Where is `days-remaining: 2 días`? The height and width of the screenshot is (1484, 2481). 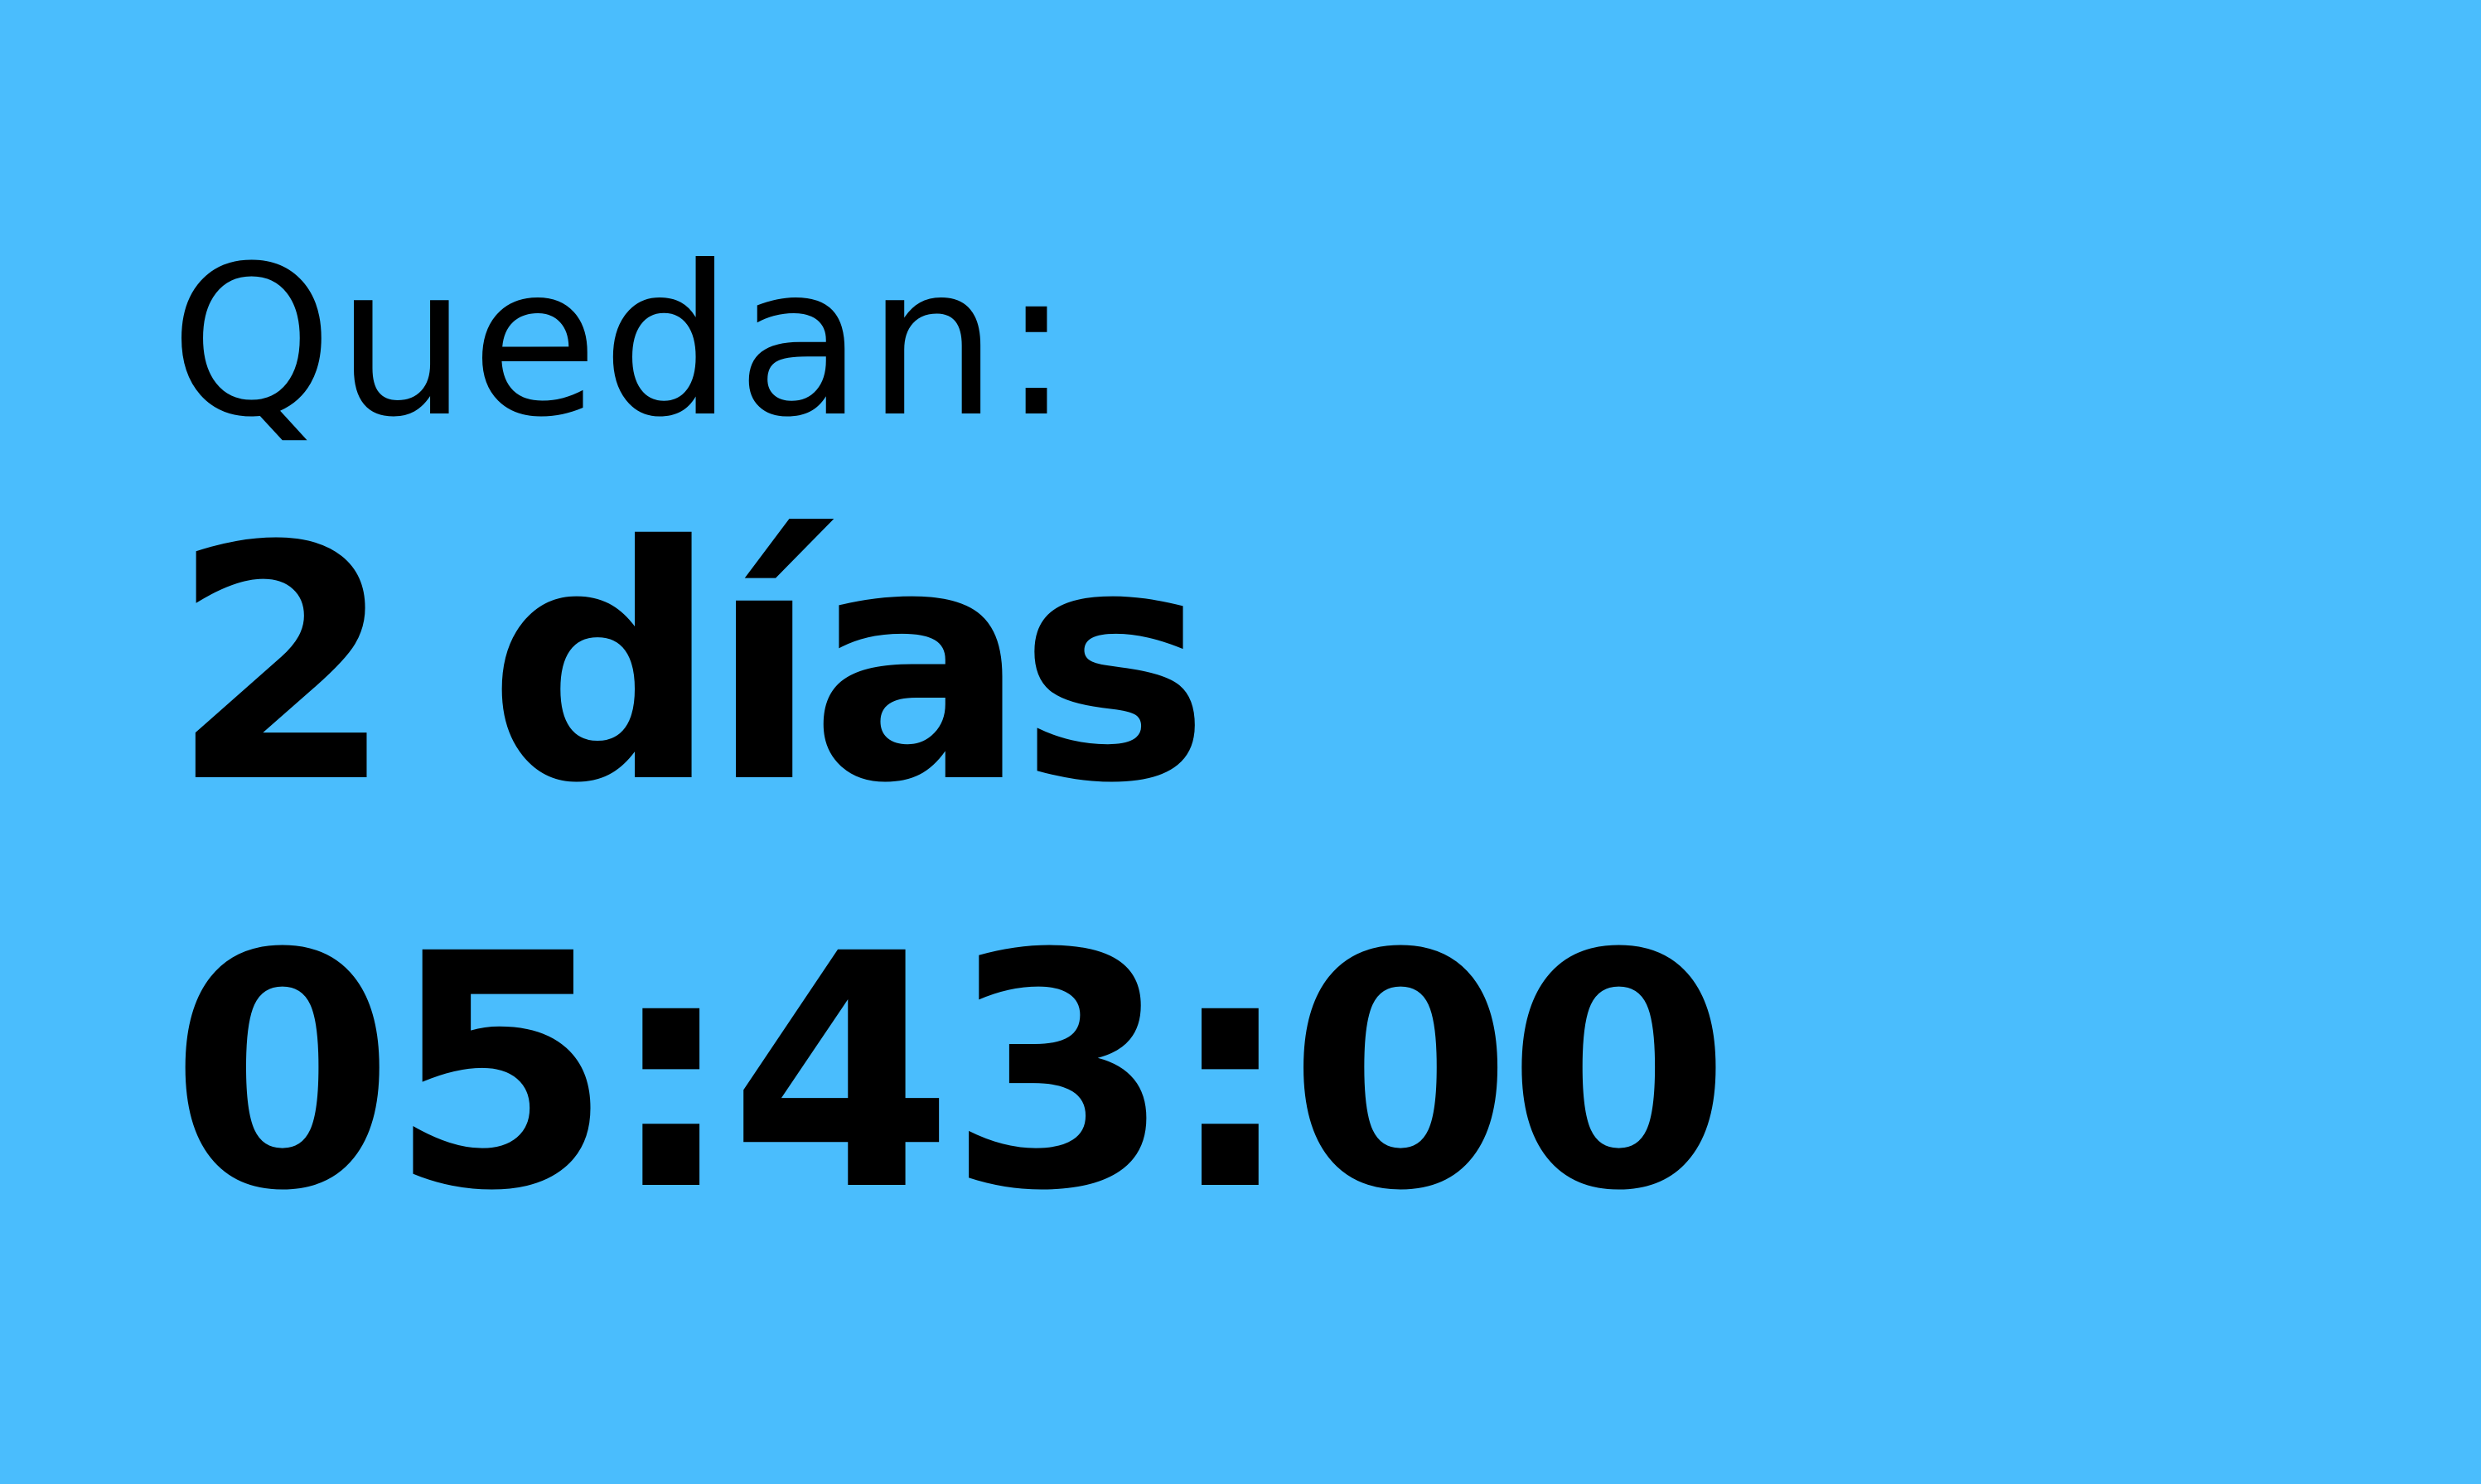 days-remaining: 2 días is located at coordinates (690, 665).